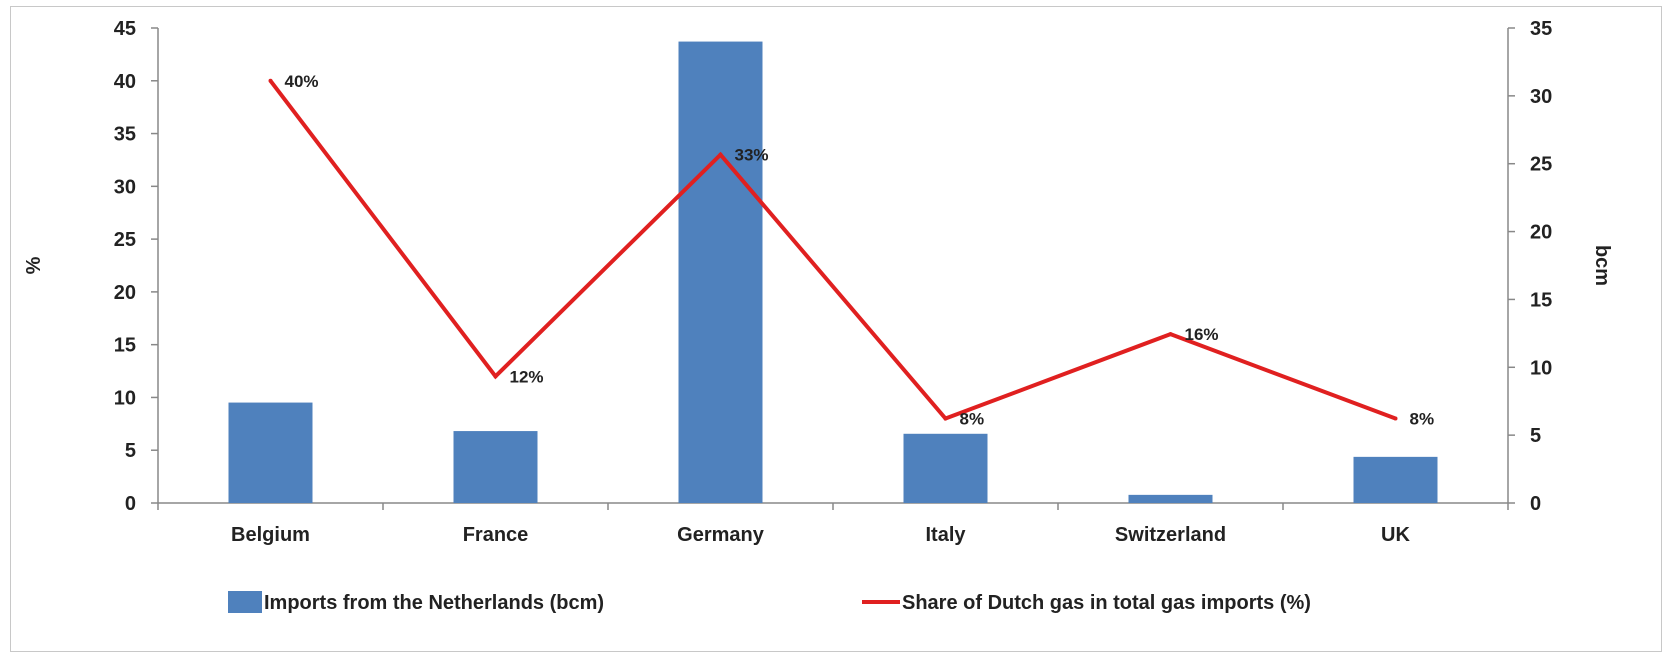  Describe the element at coordinates (270, 452) in the screenshot. I see `bar-belgium` at that location.